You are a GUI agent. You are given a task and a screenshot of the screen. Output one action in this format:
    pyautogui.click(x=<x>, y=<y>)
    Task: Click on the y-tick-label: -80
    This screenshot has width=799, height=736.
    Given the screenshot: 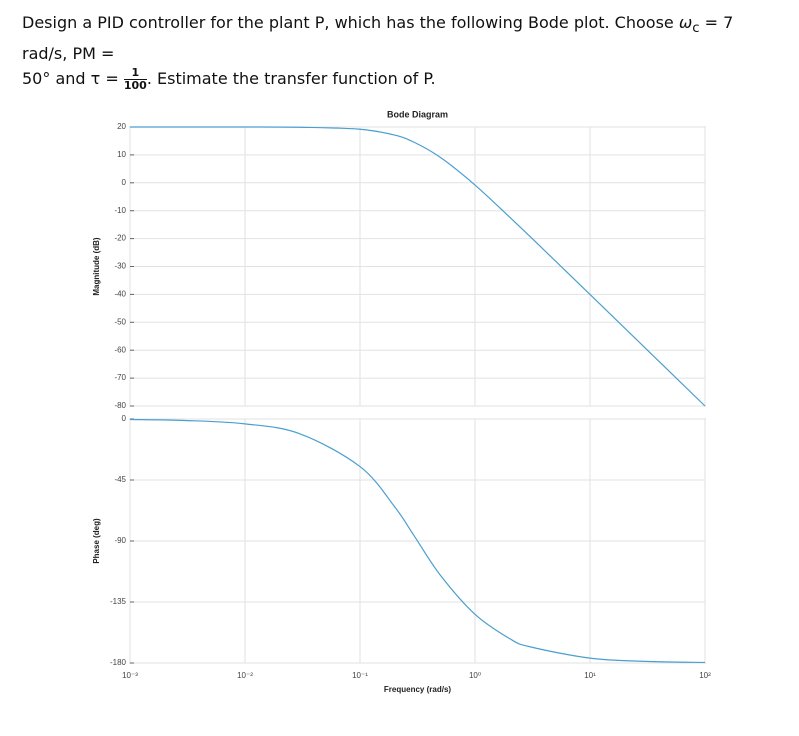 What is the action you would take?
    pyautogui.click(x=120, y=405)
    